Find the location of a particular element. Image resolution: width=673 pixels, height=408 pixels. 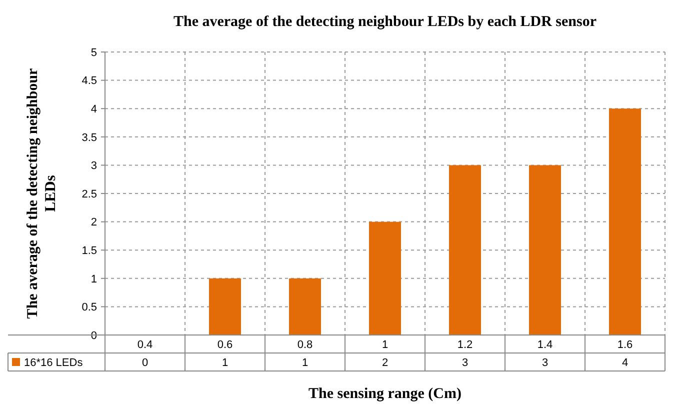

y-tick-label: 4 is located at coordinates (93, 109).